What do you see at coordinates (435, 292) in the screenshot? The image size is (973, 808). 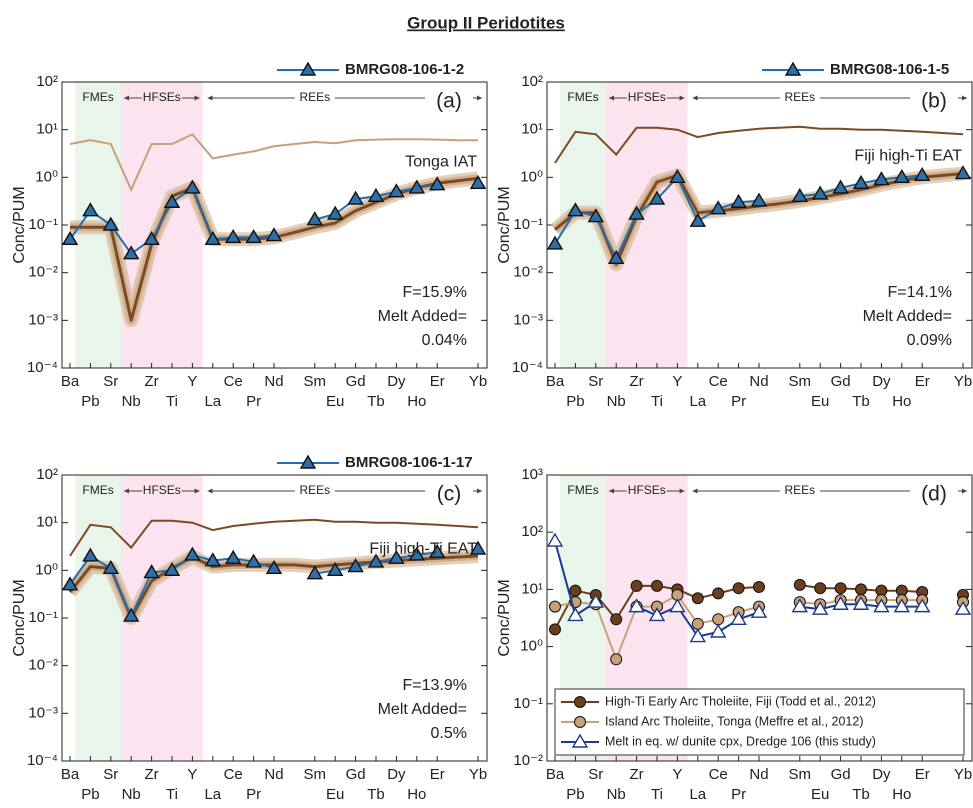 I see `annotation: F=15.9%` at bounding box center [435, 292].